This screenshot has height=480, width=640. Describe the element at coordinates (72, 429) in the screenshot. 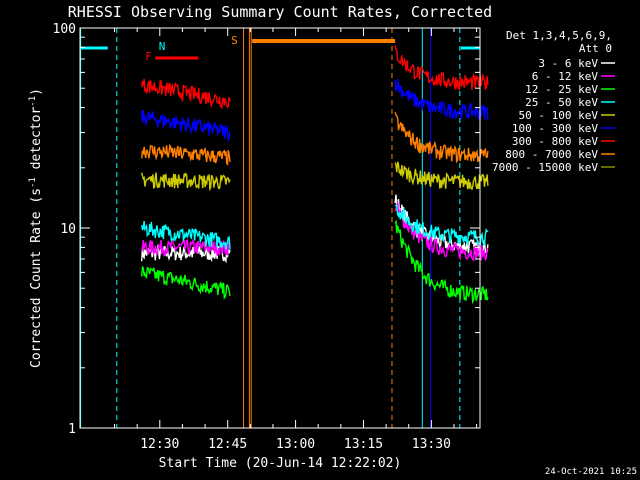

I see `y-tick-label: 1` at that location.